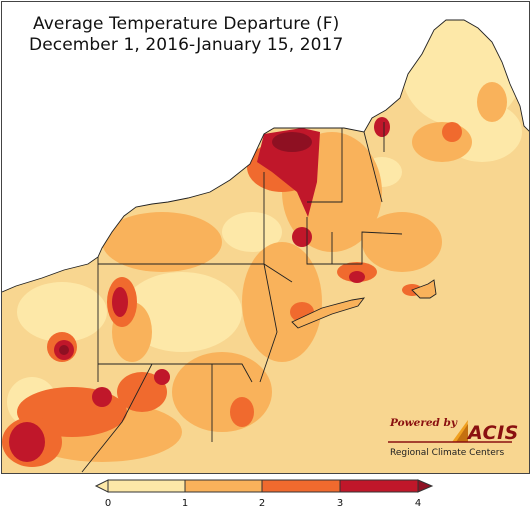  What do you see at coordinates (424, 289) in the screenshot?
I see `cape-cod` at bounding box center [424, 289].